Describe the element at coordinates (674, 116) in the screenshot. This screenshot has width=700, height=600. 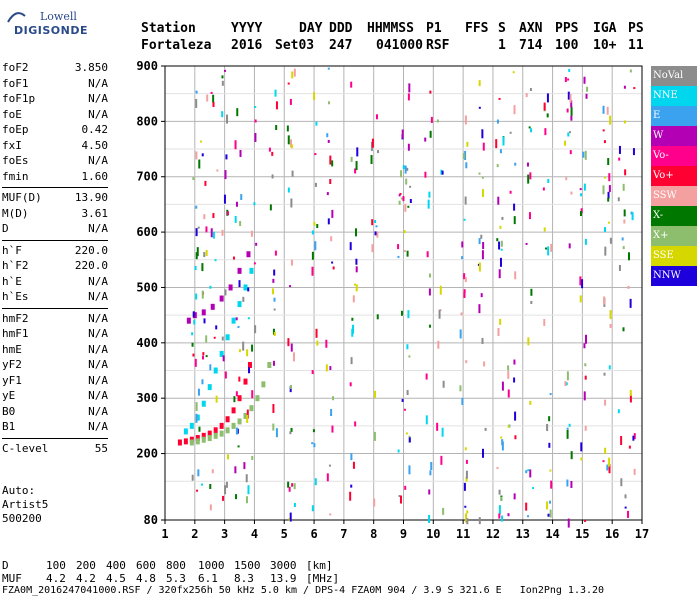
I see `legend-item: E` at that location.